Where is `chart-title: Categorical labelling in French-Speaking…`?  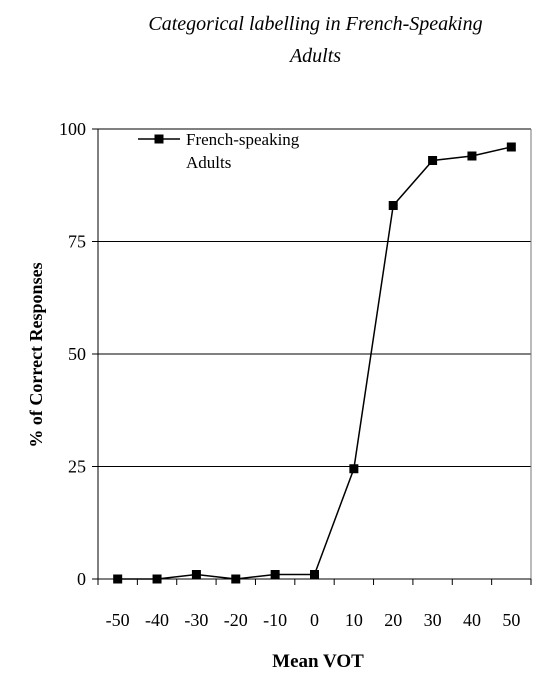
chart-title: Categorical labelling in French-Speaking… is located at coordinates (315, 40).